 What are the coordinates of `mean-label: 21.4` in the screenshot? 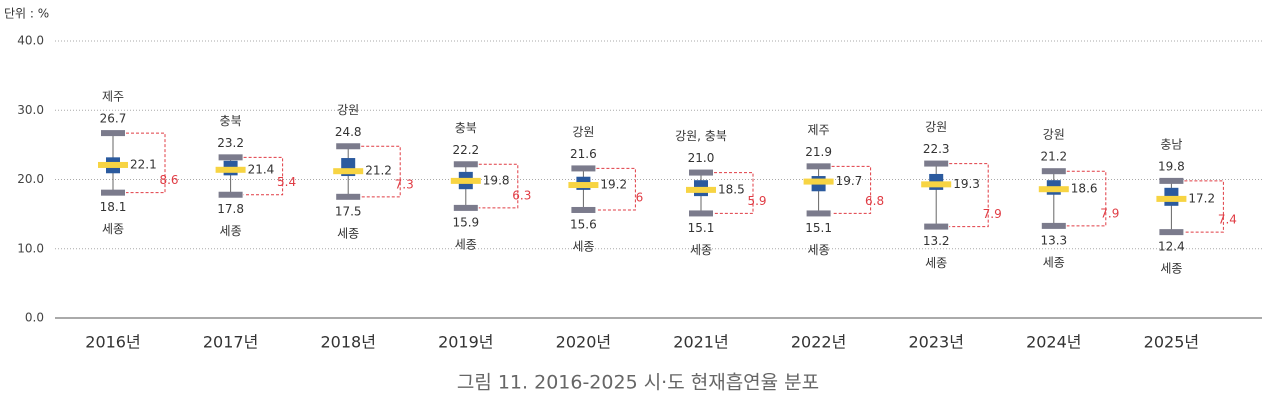 It's located at (261, 169).